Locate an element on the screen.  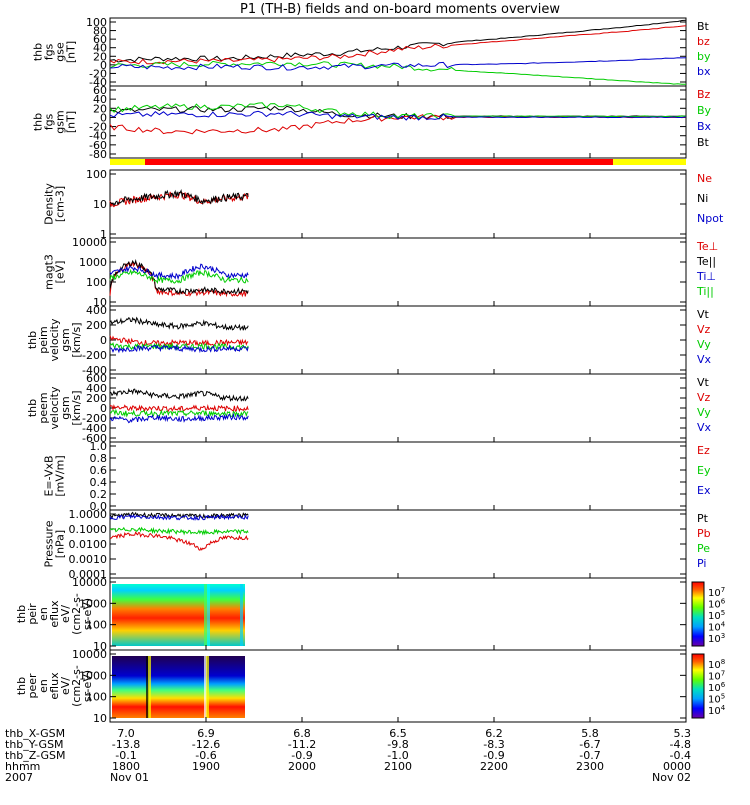
y-tick-label: 1000 is located at coordinates (93, 675).